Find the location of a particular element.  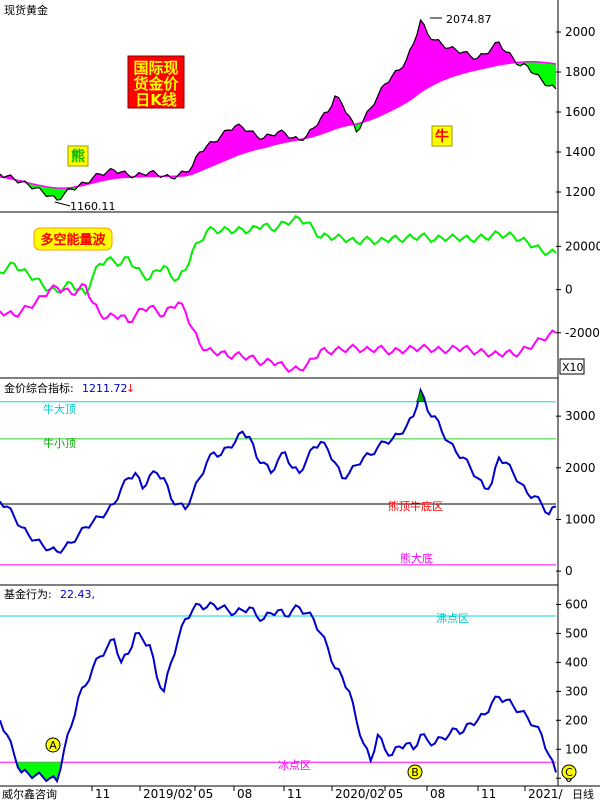

svg-text: C is located at coordinates (569, 772).